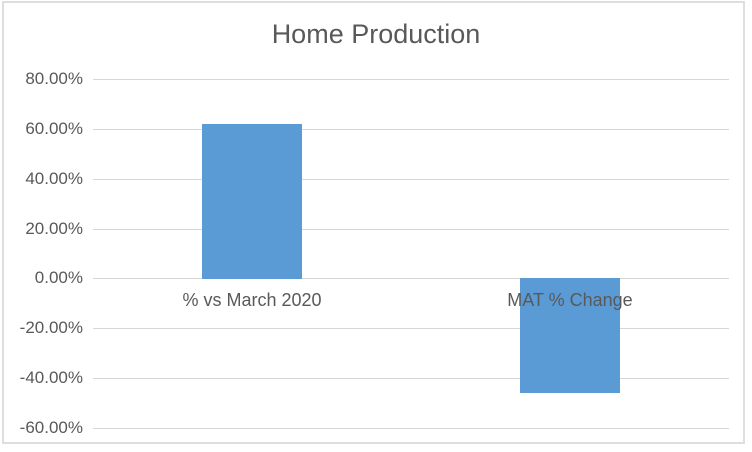  Describe the element at coordinates (51, 377) in the screenshot. I see `y-axis-tick-label: -40.00%` at that location.